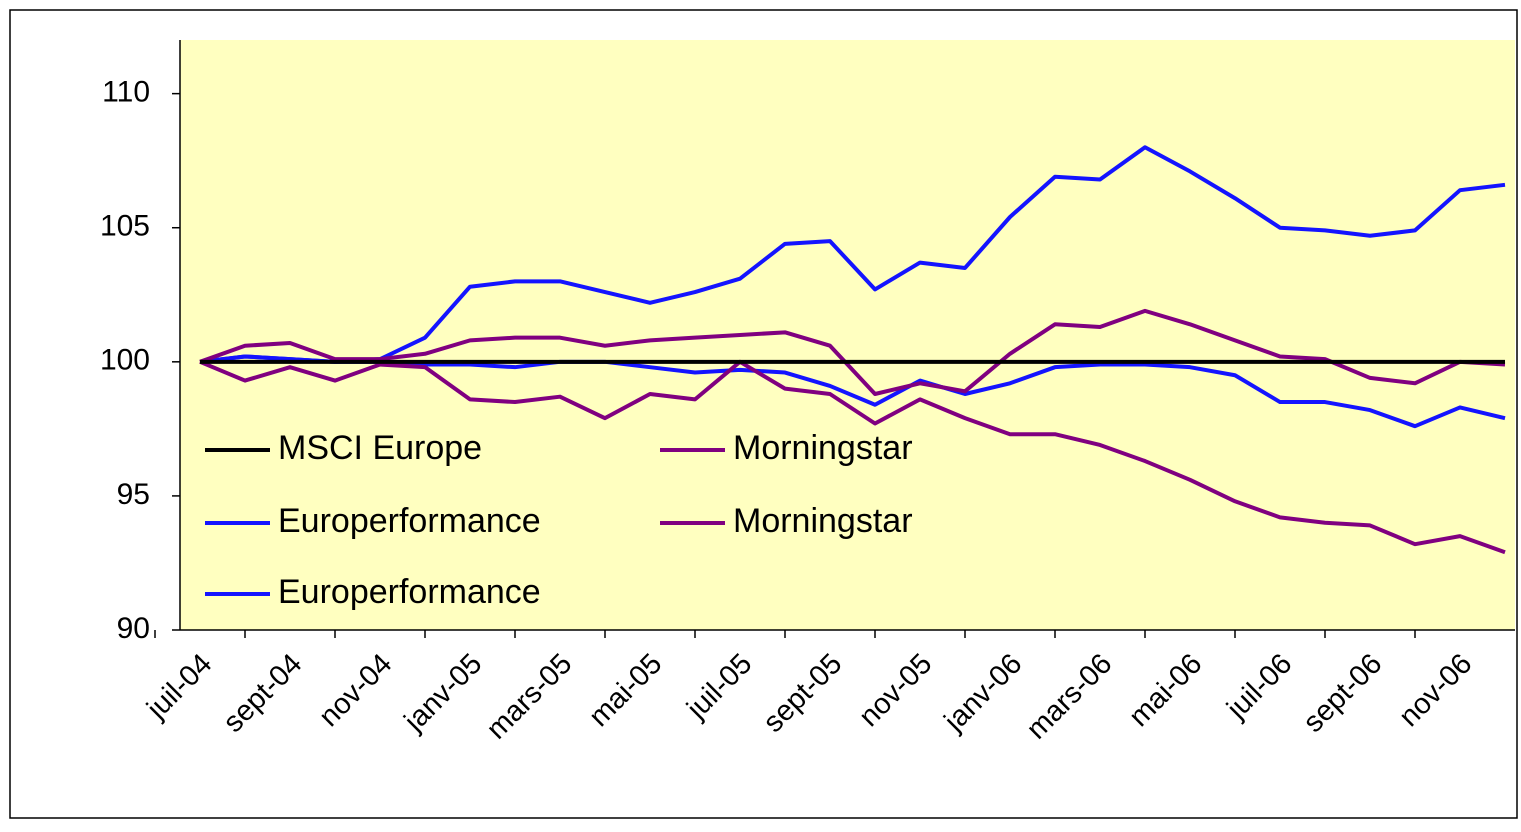  What do you see at coordinates (380, 448) in the screenshot?
I see `legend-label: MSCI Europe` at bounding box center [380, 448].